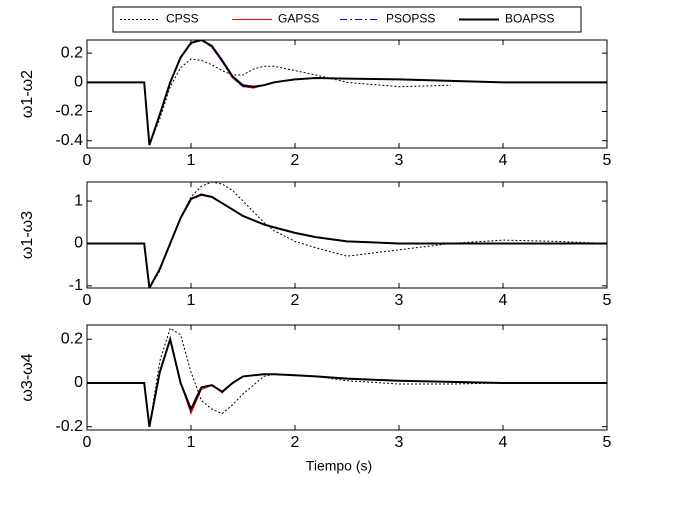  I want to click on y-axis-label: ω1-ω2, so click(27, 94).